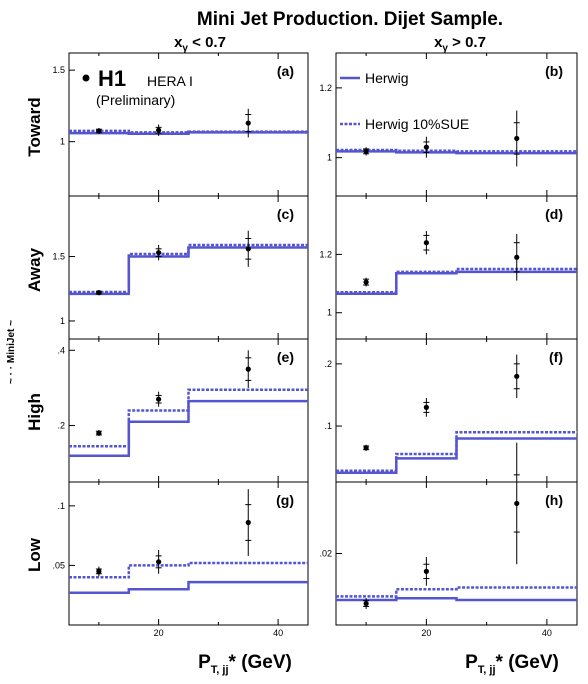 This screenshot has height=684, width=588. I want to click on h1-marker, so click(86, 78).